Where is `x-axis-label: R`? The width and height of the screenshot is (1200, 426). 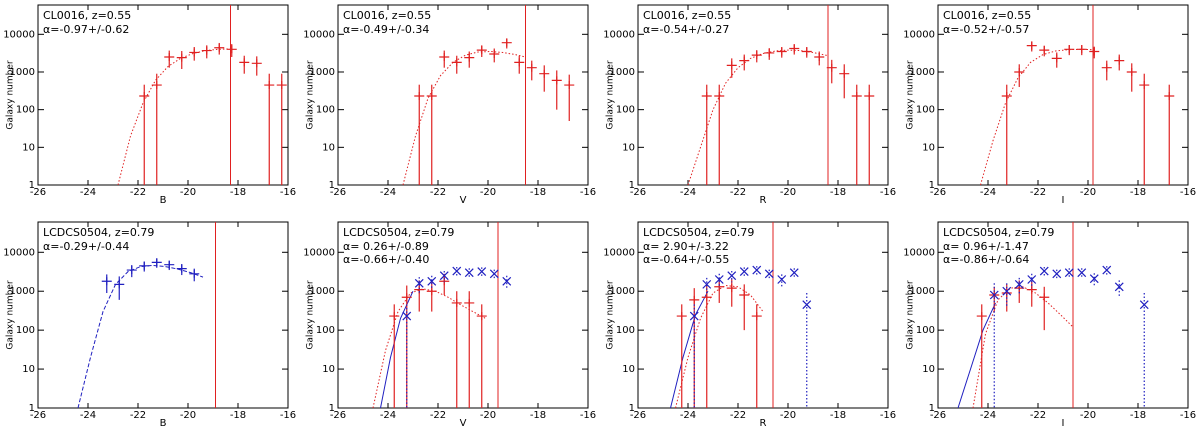 x-axis-label: R is located at coordinates (763, 422).